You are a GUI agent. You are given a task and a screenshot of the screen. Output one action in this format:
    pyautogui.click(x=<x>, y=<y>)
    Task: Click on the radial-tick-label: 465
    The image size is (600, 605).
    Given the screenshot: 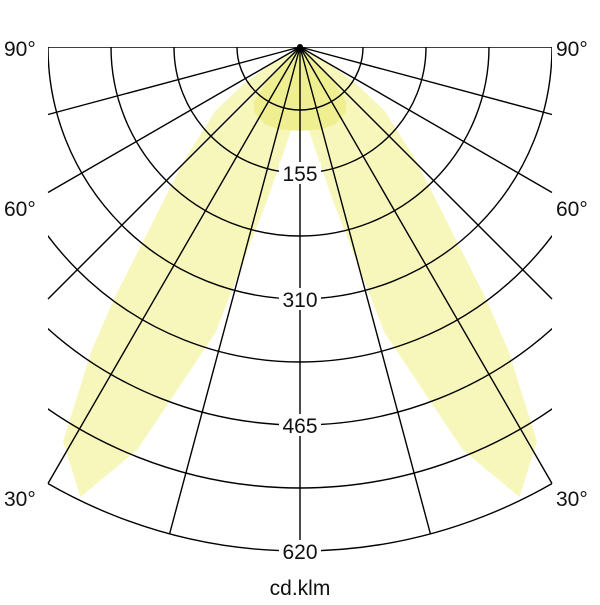 What is the action you would take?
    pyautogui.click(x=299, y=426)
    